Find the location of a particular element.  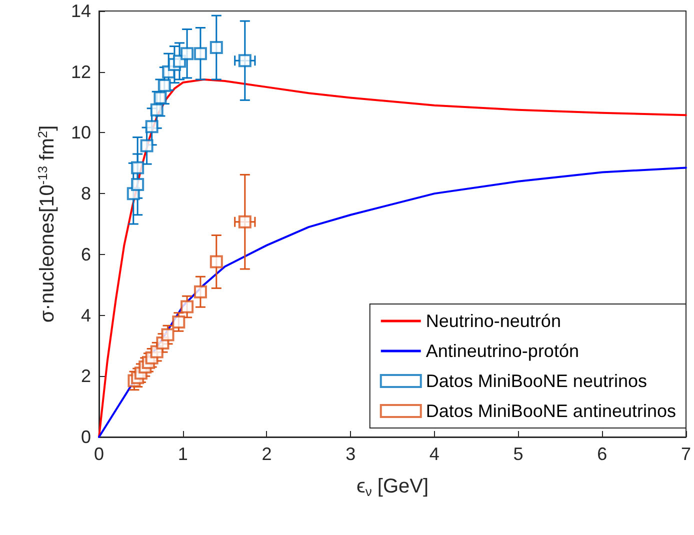

x-tick-label: 1 is located at coordinates (183, 454).